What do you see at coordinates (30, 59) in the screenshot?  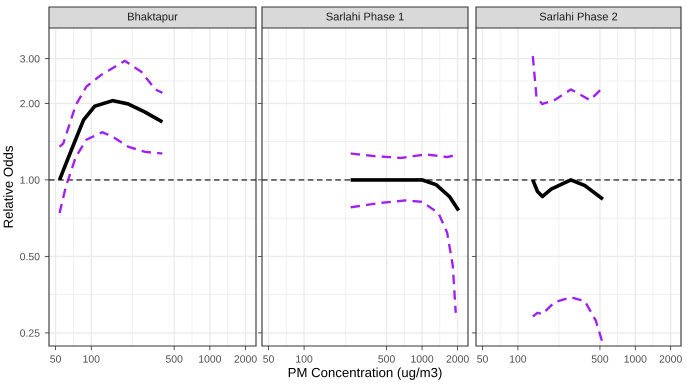 I see `y-tick-label: 3.00` at bounding box center [30, 59].